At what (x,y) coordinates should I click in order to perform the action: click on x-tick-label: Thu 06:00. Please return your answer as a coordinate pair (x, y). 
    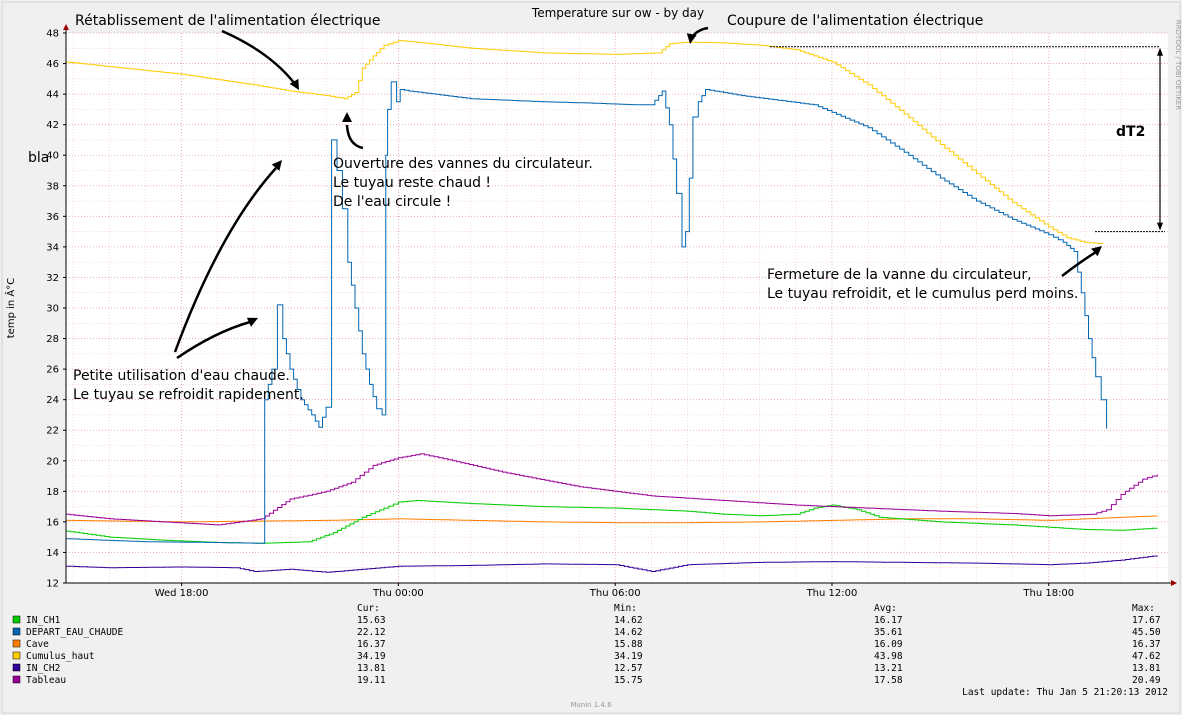
    Looking at the image, I should click on (615, 593).